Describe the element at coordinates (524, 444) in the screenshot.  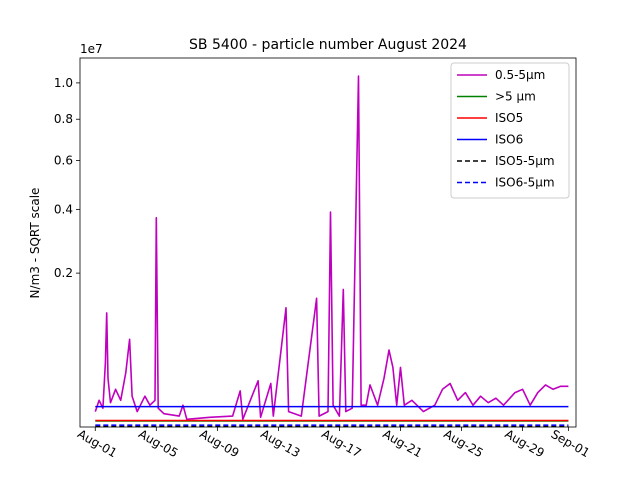
I see `x-tick-label: Aug-29` at that location.